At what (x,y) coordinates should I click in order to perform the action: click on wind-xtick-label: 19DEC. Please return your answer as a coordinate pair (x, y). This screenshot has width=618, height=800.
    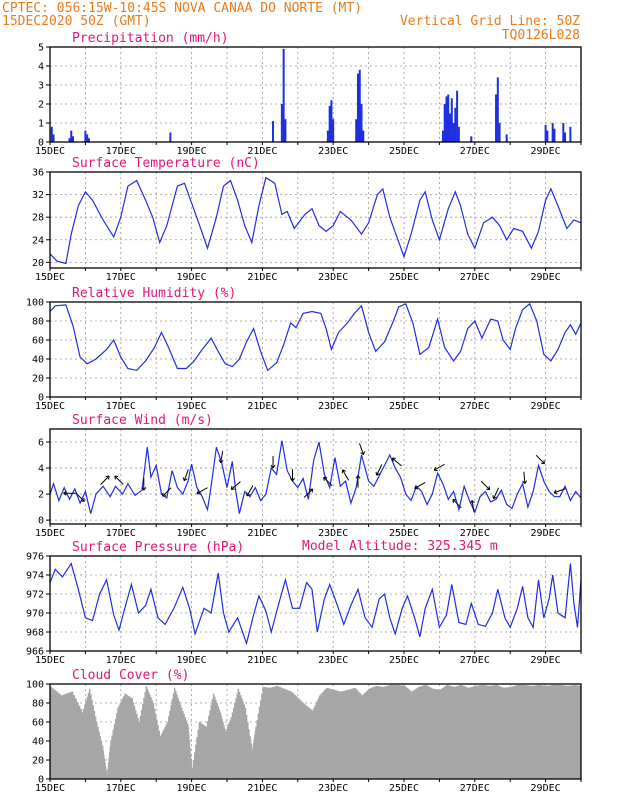
    Looking at the image, I should click on (192, 533).